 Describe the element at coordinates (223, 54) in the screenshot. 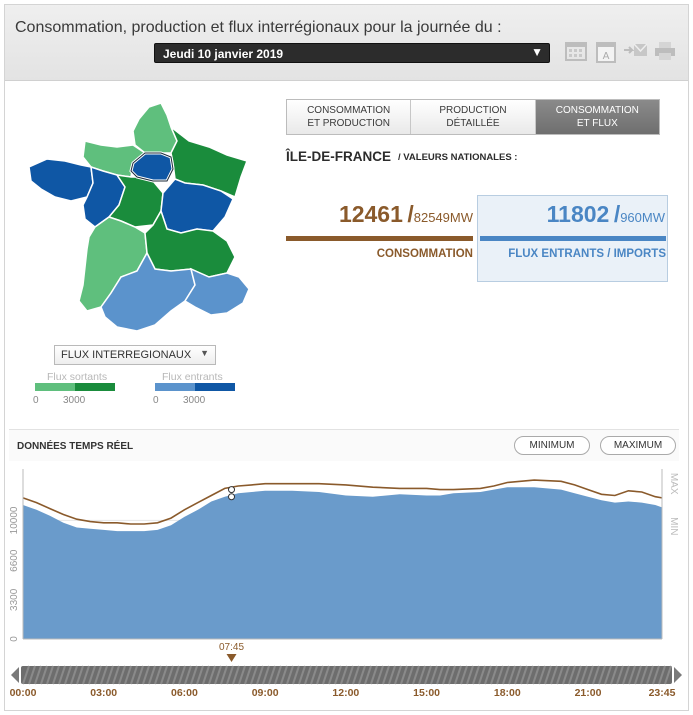

I see `date-value: Jeudi 10 janvier 2019` at that location.